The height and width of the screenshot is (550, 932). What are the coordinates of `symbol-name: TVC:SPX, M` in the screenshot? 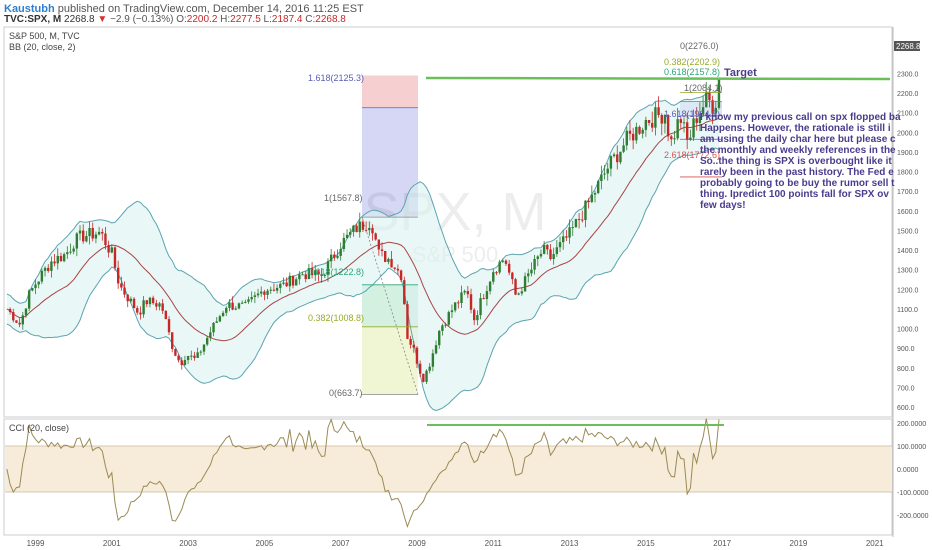 It's located at (33, 19).